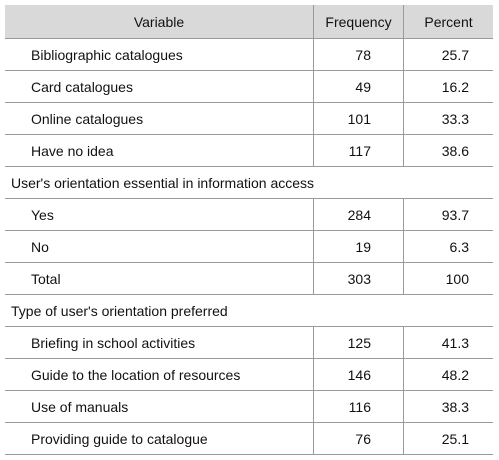  Describe the element at coordinates (249, 54) in the screenshot. I see `table-row: Bibliographic catalogues 78 25.7` at that location.